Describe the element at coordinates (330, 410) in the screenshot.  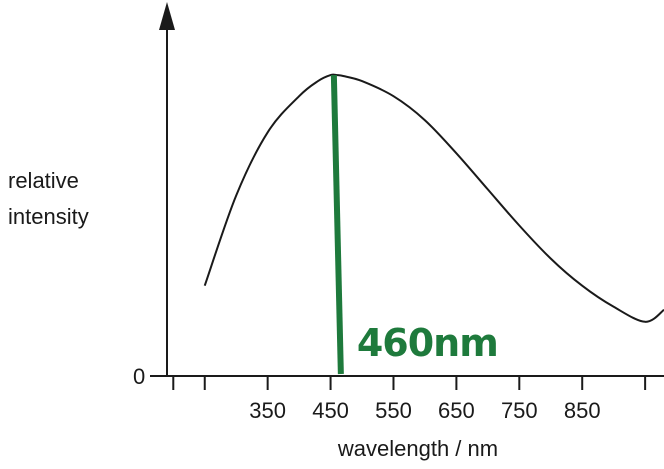
I see `x-tick-label-450: 450` at that location.